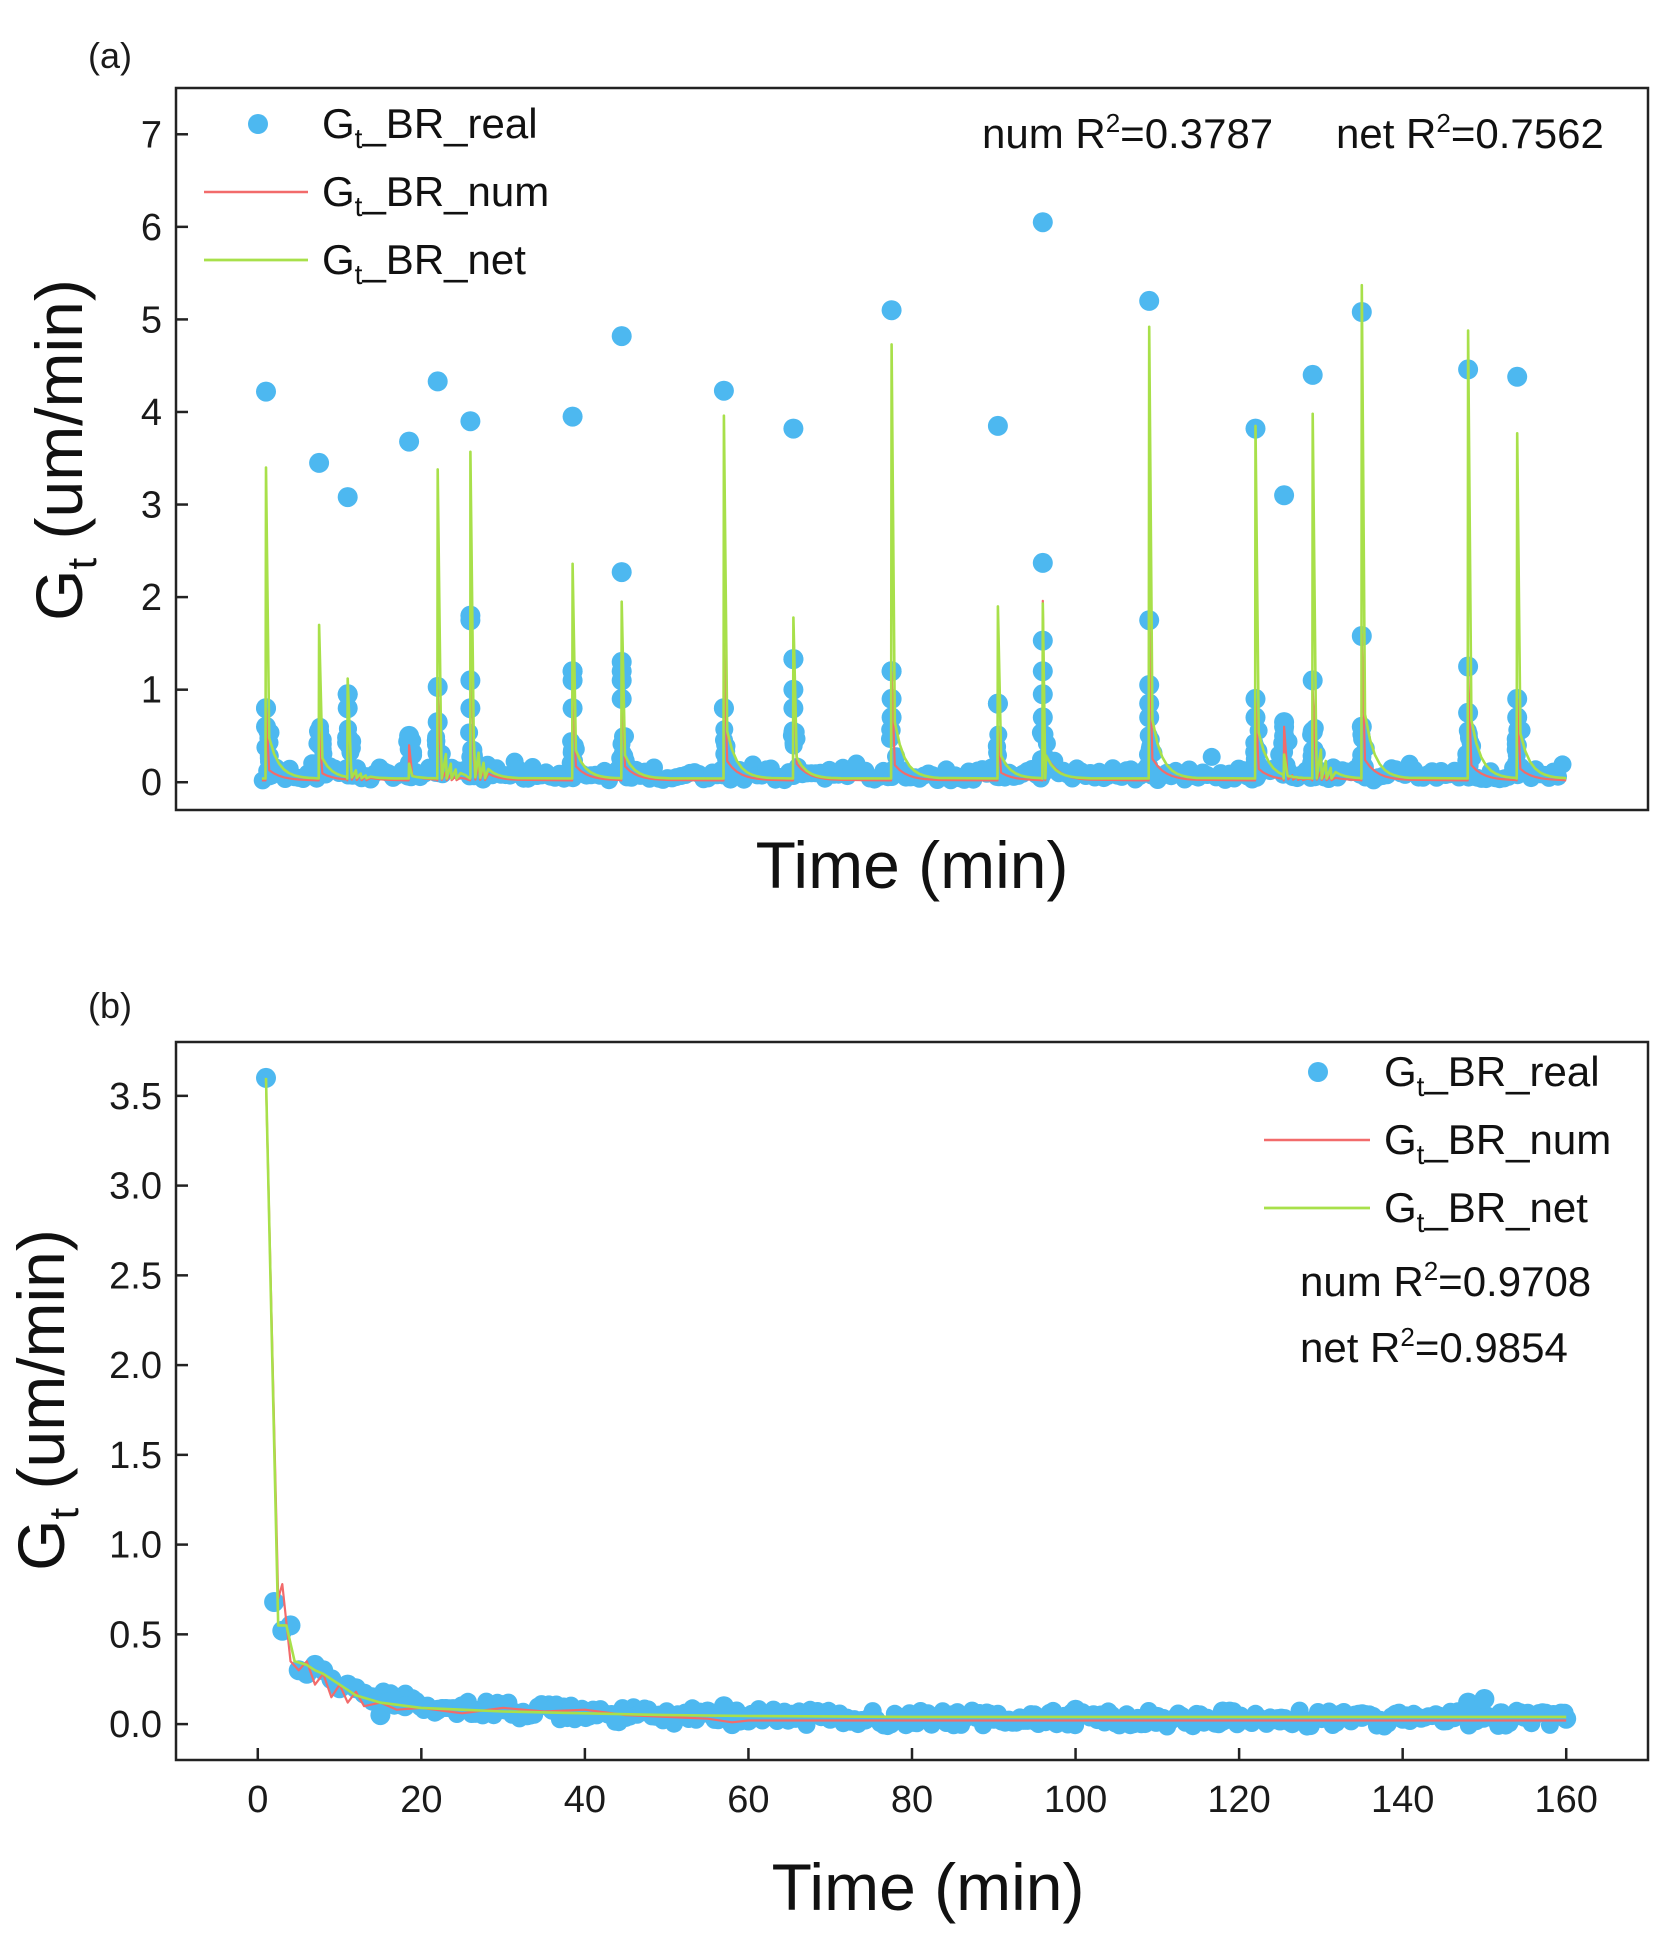 The width and height of the screenshot is (1673, 1942). I want to click on panel-label-a: (a), so click(110, 55).